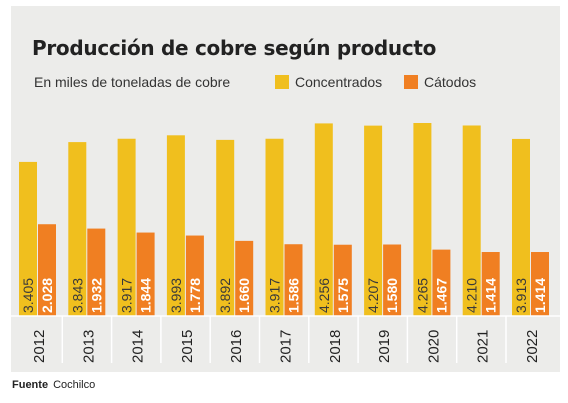 Image resolution: width=568 pixels, height=403 pixels. What do you see at coordinates (491, 295) in the screenshot?
I see `value-label-catodos-2021: 1.414` at bounding box center [491, 295].